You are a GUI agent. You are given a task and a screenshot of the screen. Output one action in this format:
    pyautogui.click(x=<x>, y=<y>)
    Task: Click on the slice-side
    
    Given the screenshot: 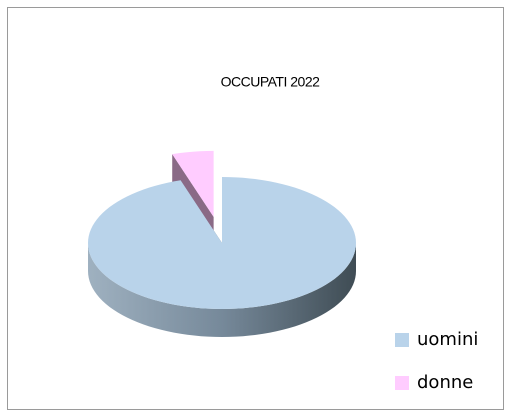 What is the action you would take?
    pyautogui.click(x=222, y=290)
    